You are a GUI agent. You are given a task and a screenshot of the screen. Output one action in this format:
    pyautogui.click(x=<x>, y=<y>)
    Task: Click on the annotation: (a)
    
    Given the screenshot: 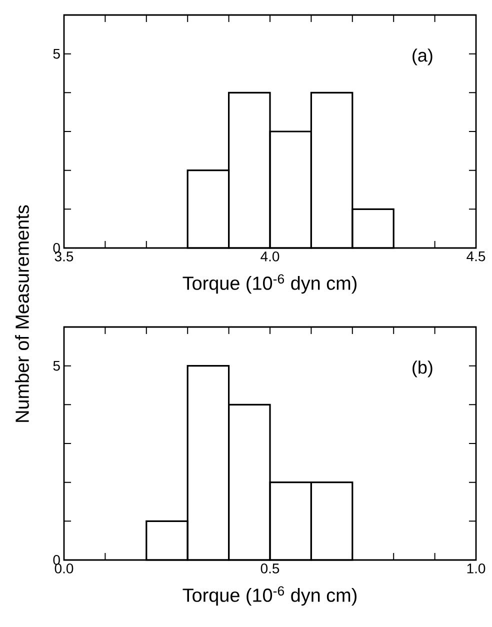 What is the action you would take?
    pyautogui.click(x=422, y=57)
    